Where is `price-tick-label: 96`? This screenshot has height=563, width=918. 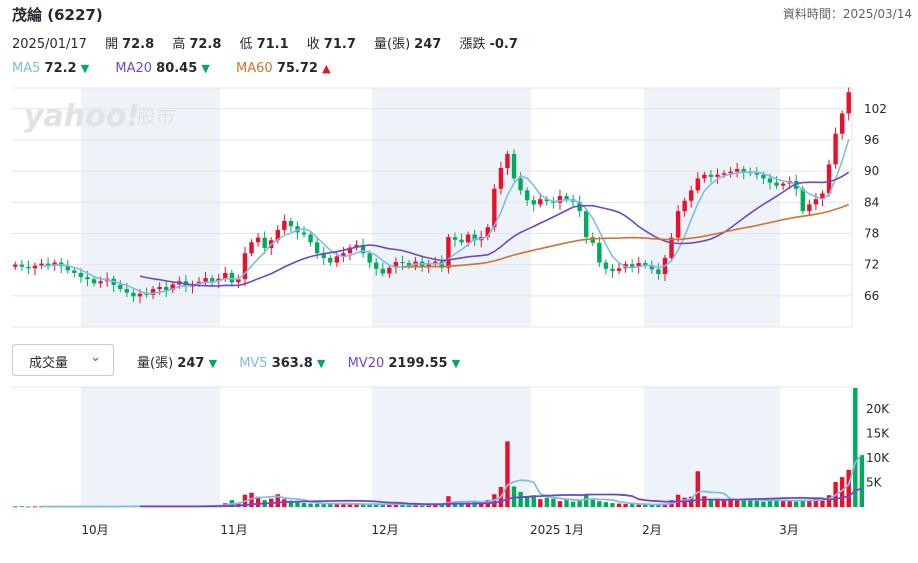
price-tick-label: 96 is located at coordinates (871, 140).